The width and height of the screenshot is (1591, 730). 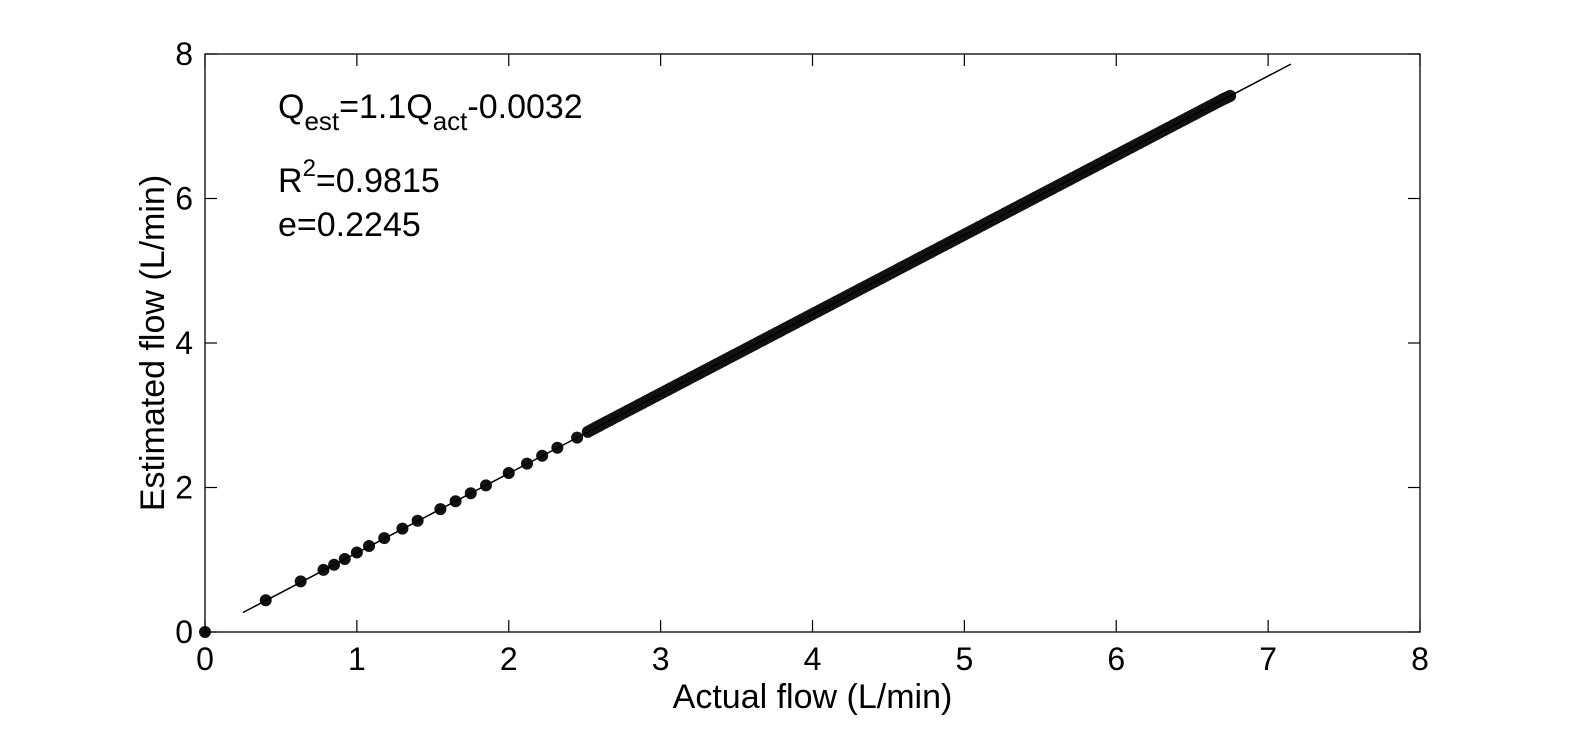 What do you see at coordinates (509, 659) in the screenshot?
I see `x-tick-label: 2` at bounding box center [509, 659].